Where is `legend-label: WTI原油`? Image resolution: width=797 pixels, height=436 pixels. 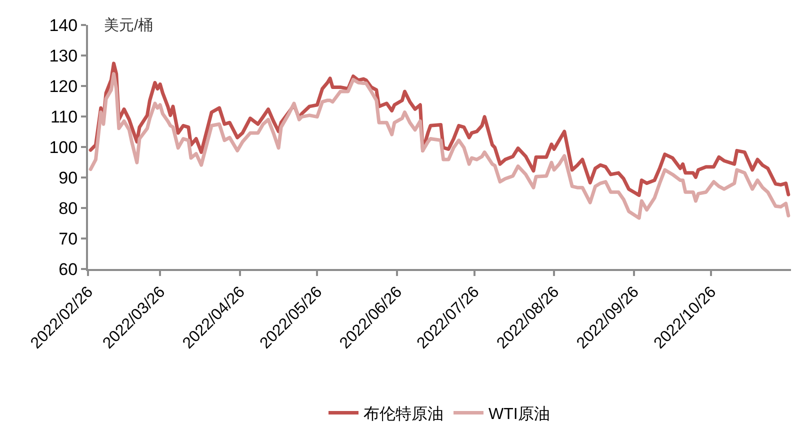 legend-label: WTI原油 is located at coordinates (519, 414).